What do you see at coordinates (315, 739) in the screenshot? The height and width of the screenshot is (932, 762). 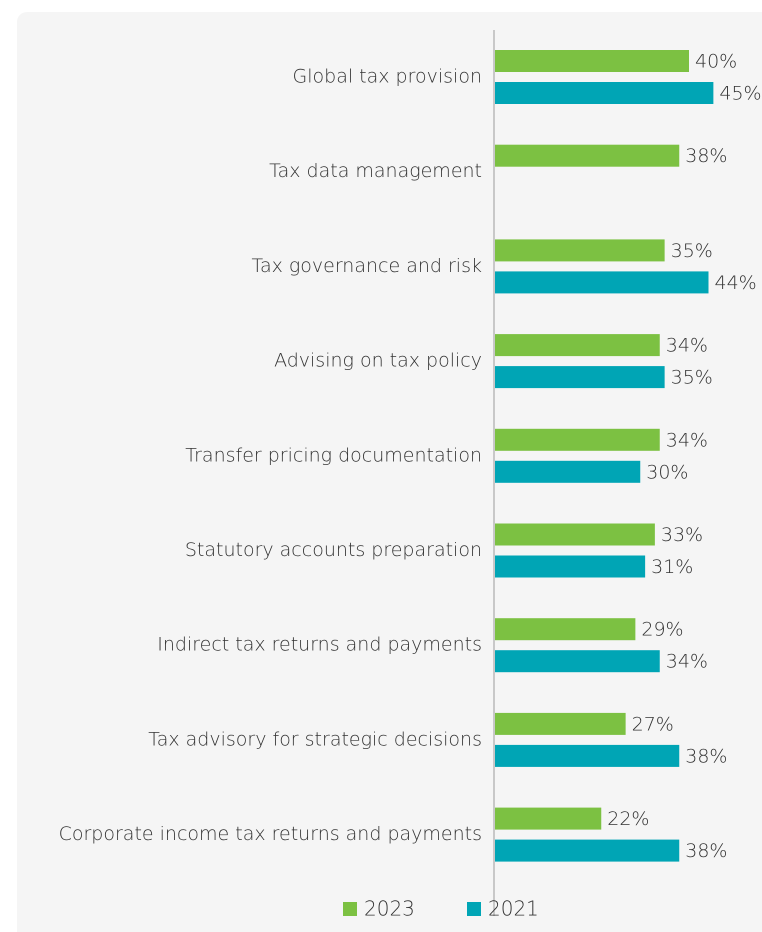 I see `category-label: Tax advisory for strategic decisions` at bounding box center [315, 739].